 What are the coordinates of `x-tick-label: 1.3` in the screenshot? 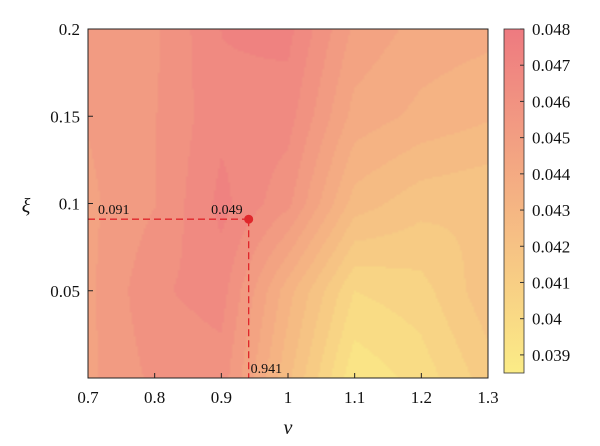 It's located at (487, 397).